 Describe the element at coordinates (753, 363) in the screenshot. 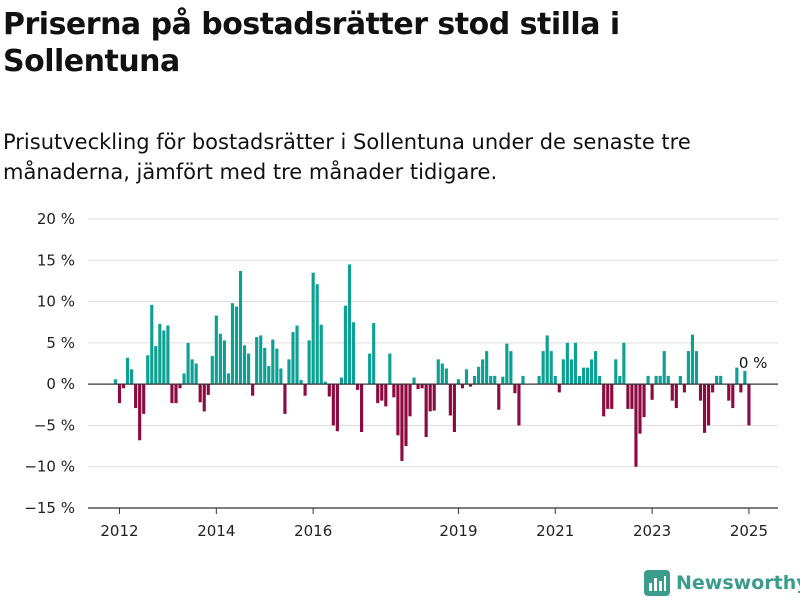

I see `latest-value-annotation: 0 %` at that location.